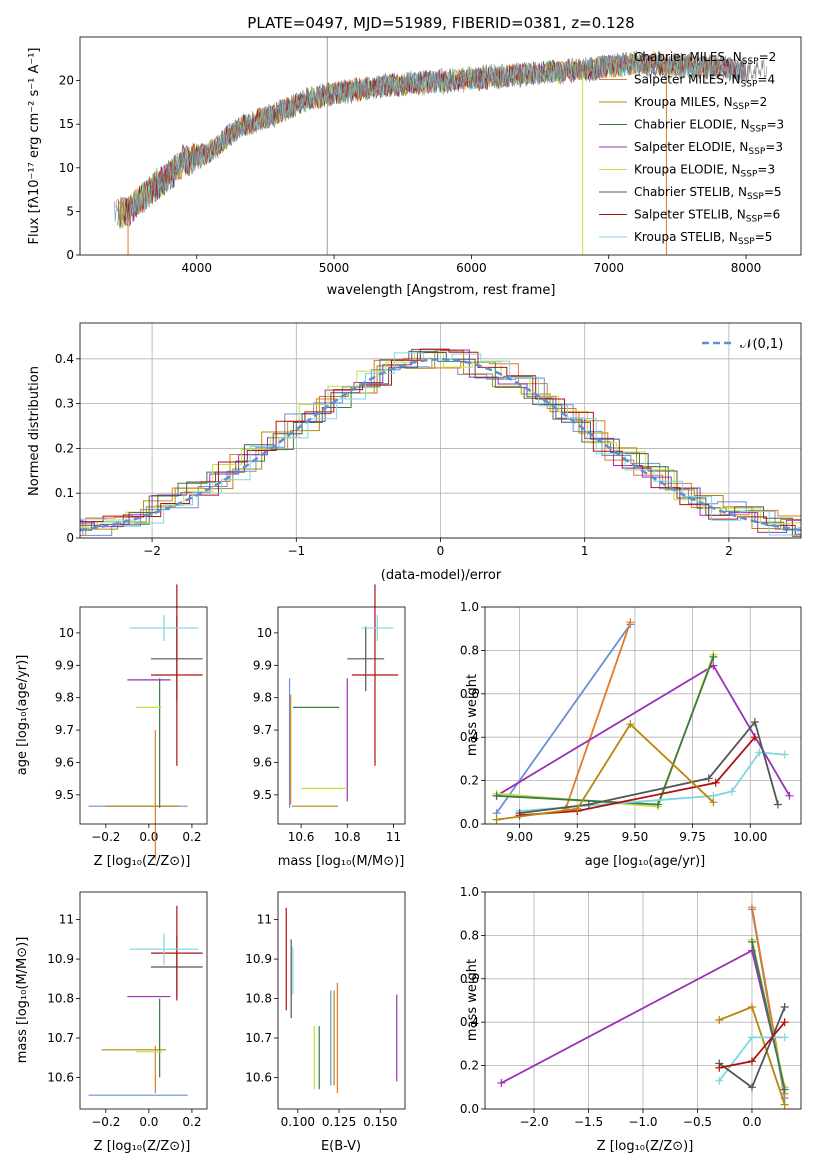  I want to click on x-tick-label: 2, so click(729, 551).